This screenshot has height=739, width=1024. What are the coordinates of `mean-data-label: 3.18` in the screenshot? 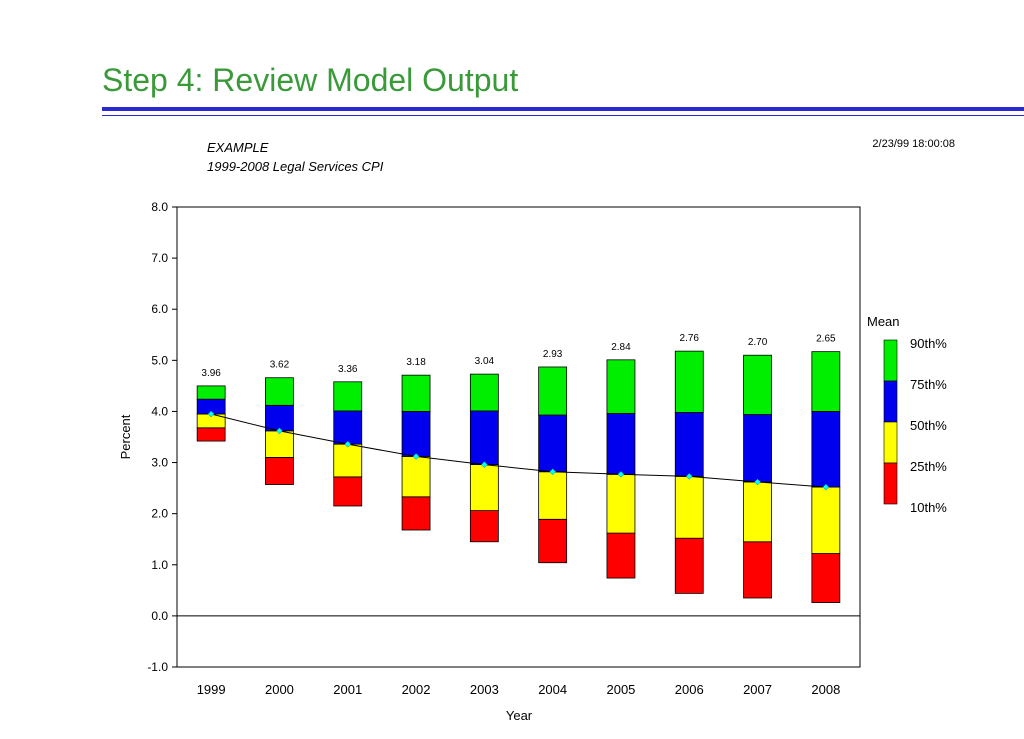 It's located at (416, 362).